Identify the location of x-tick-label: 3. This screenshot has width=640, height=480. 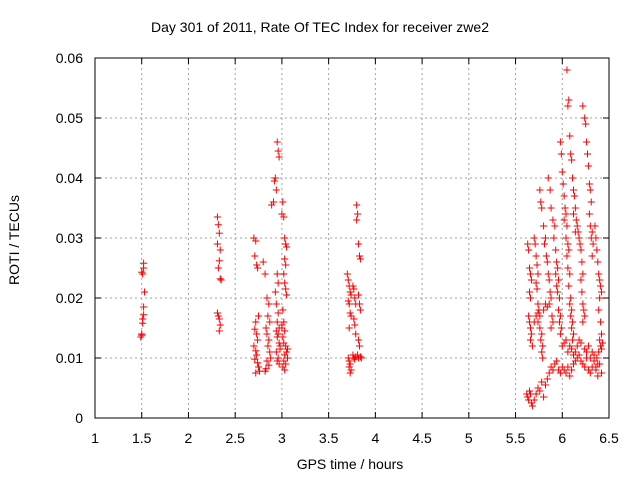
(282, 438).